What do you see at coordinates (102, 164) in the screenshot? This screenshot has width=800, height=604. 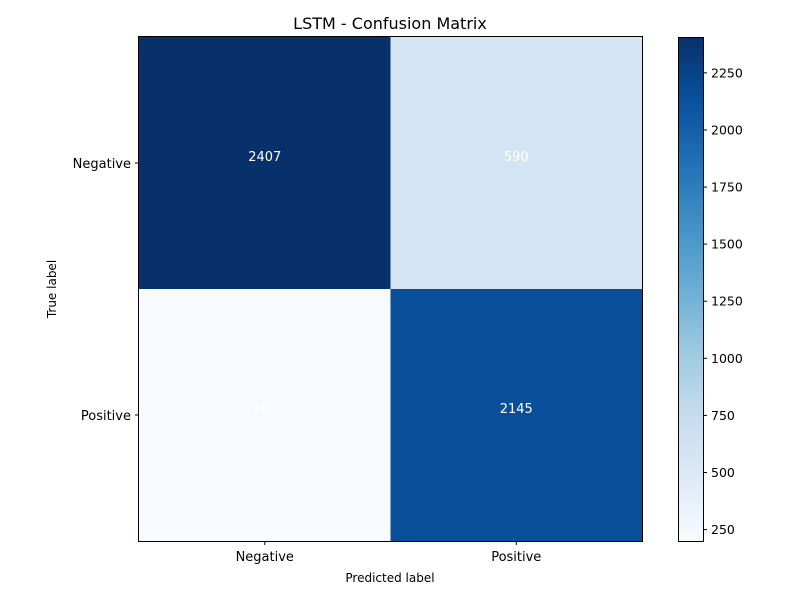 I see `y-tick-label: Negative` at bounding box center [102, 164].